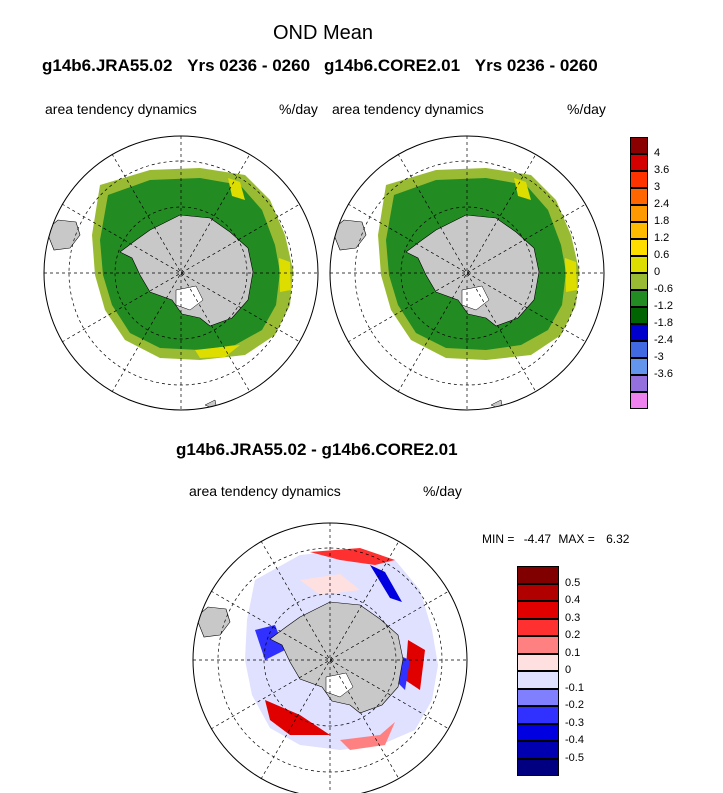 The image size is (723, 793). Describe the element at coordinates (472, 270) in the screenshot. I see `right-antarctica` at that location.